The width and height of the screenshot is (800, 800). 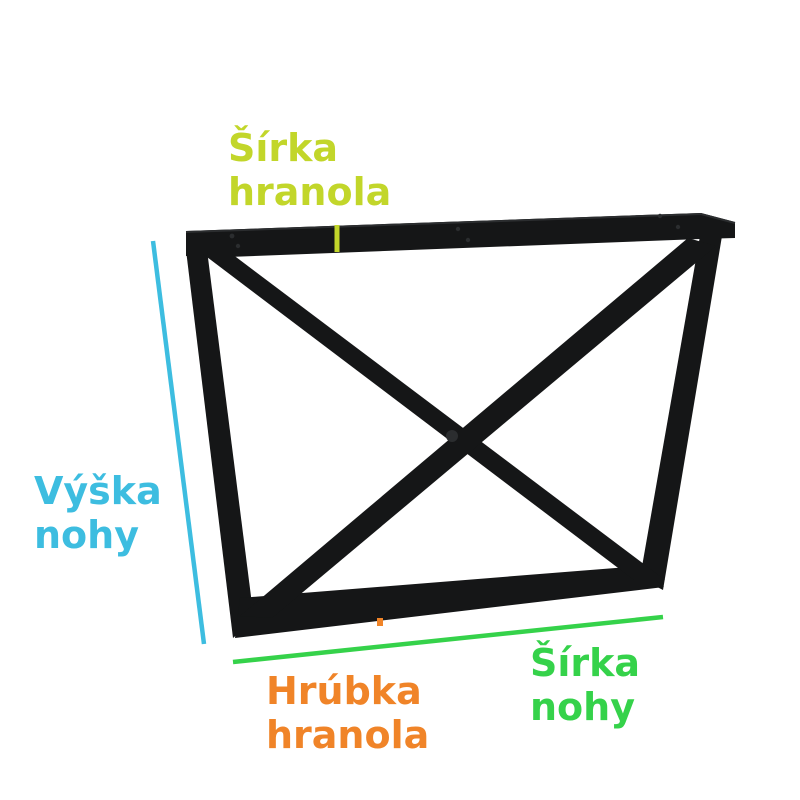 What do you see at coordinates (585, 663) in the screenshot?
I see `leg-width-label-line1: Šírka` at bounding box center [585, 663].